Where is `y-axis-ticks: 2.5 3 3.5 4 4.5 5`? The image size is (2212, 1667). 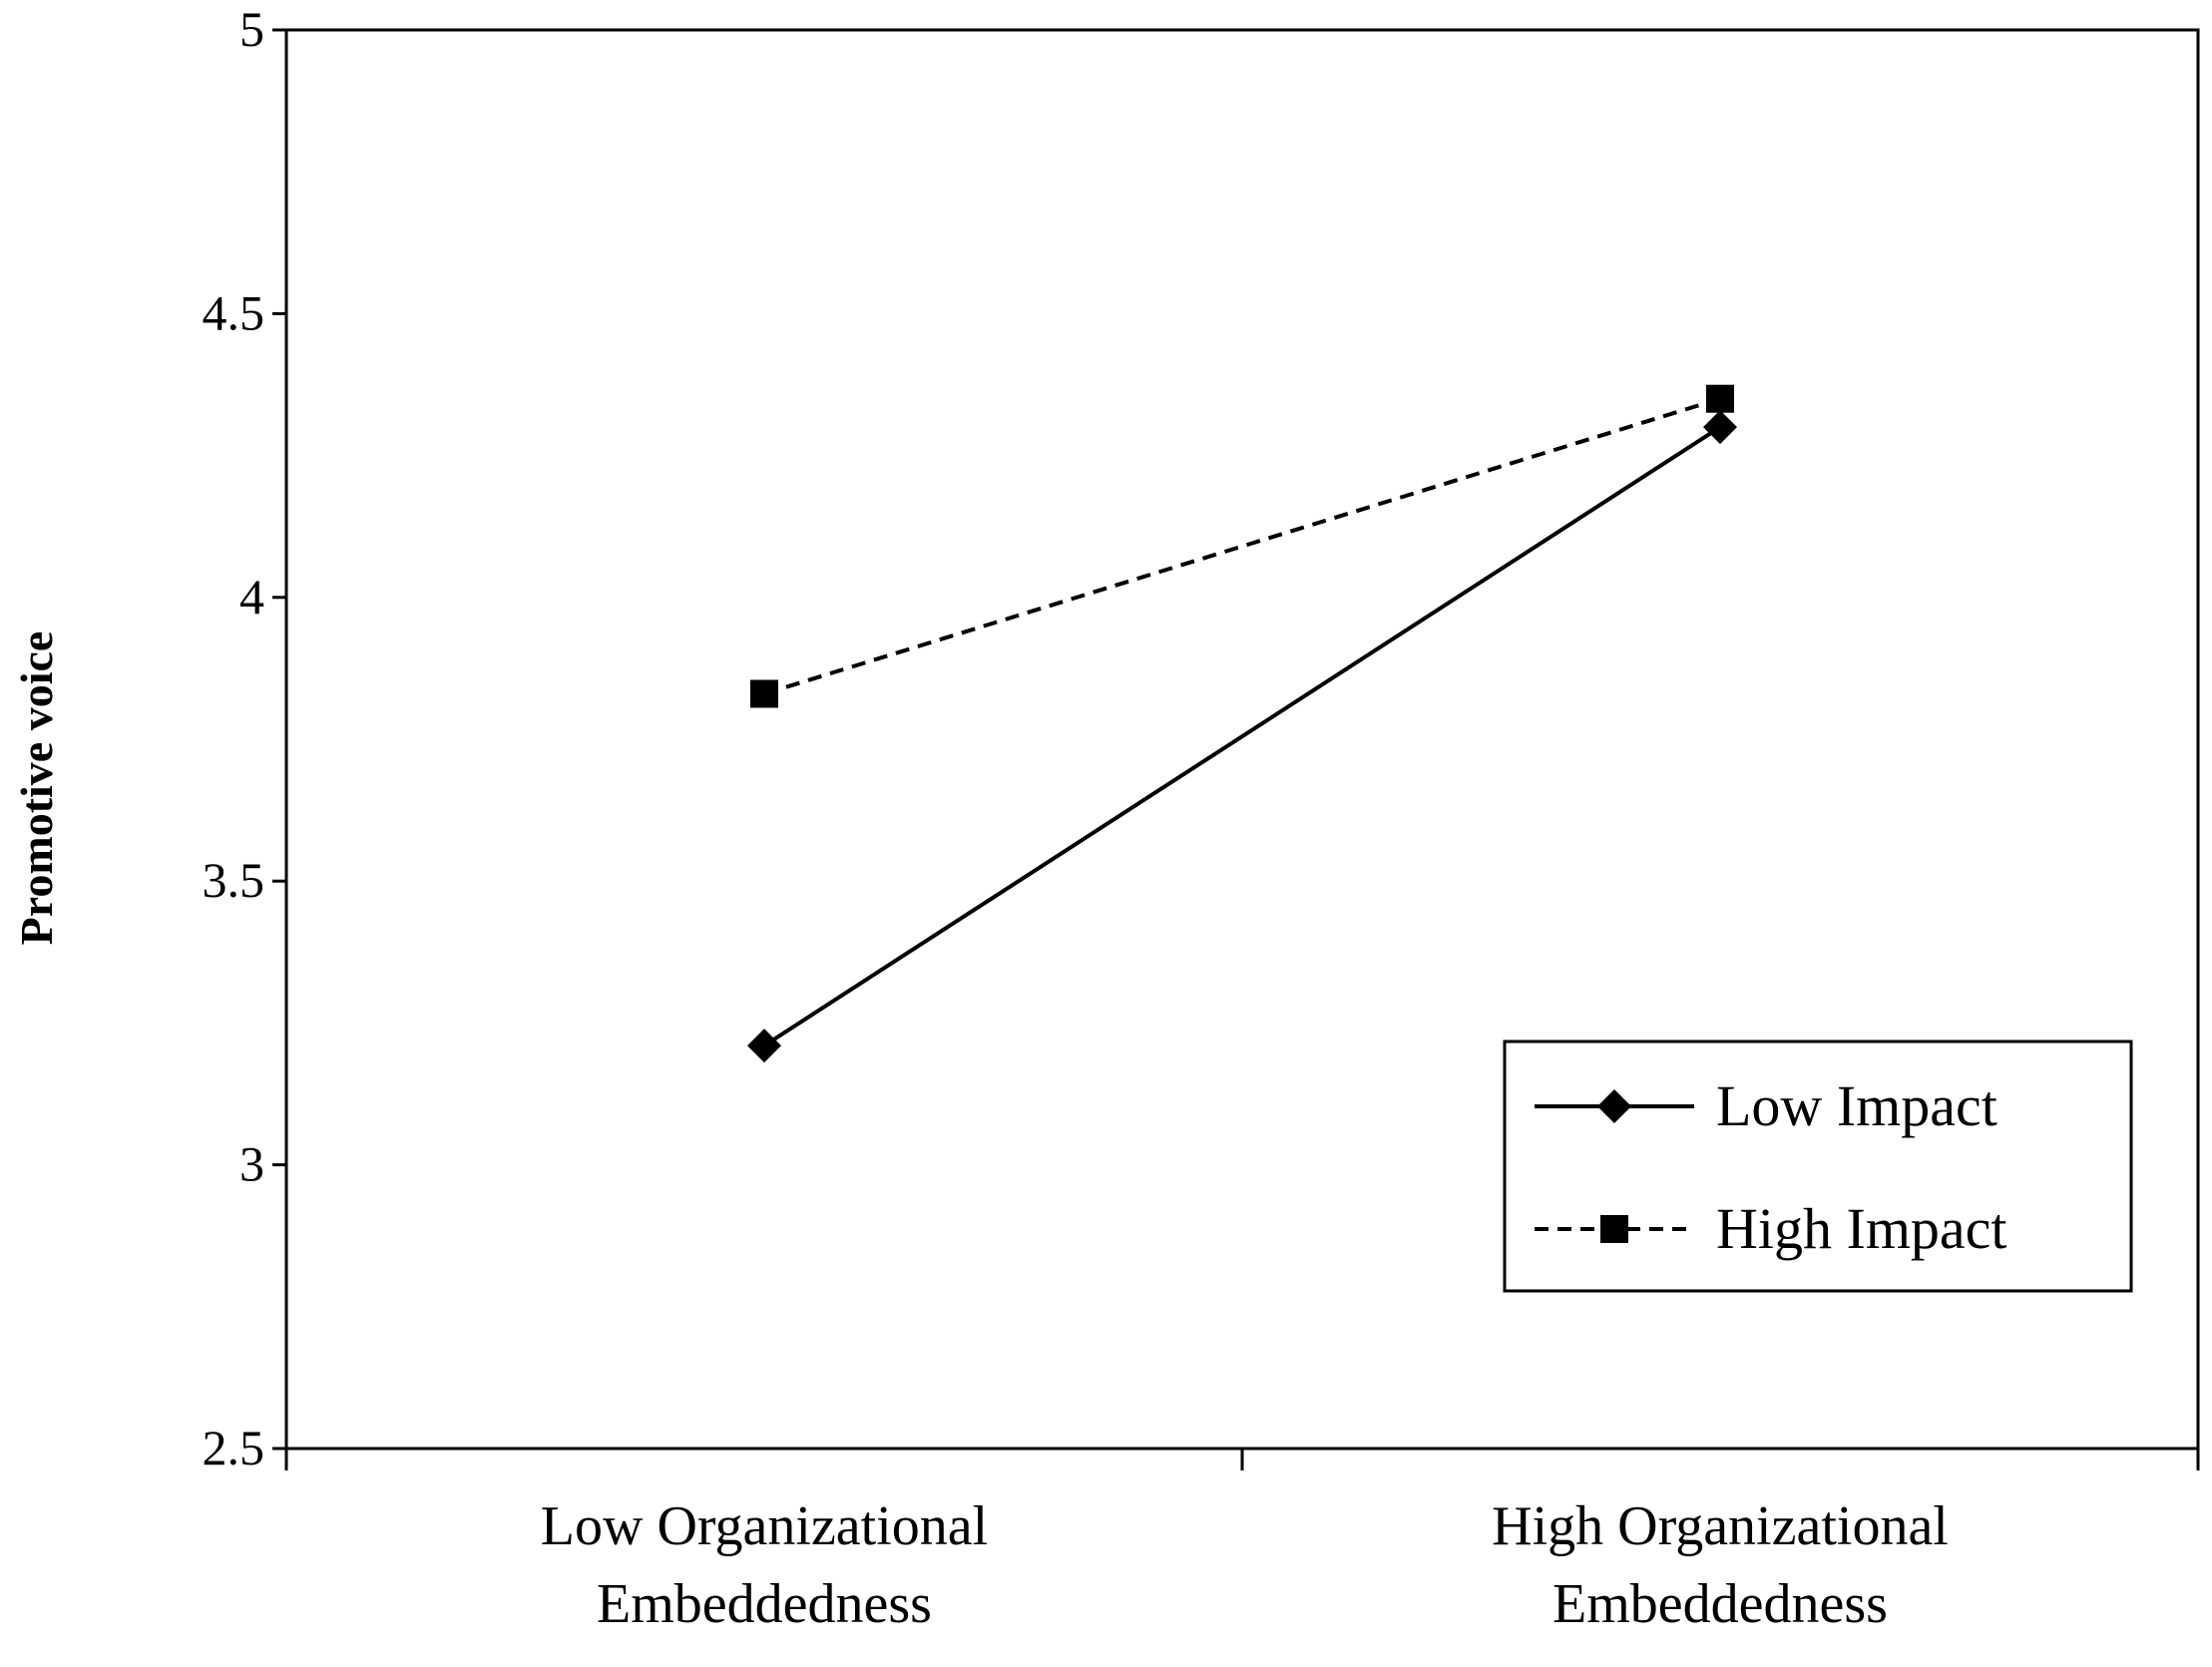 y-axis-ticks: 2.5 3 3.5 4 4.5 5 is located at coordinates (244, 738).